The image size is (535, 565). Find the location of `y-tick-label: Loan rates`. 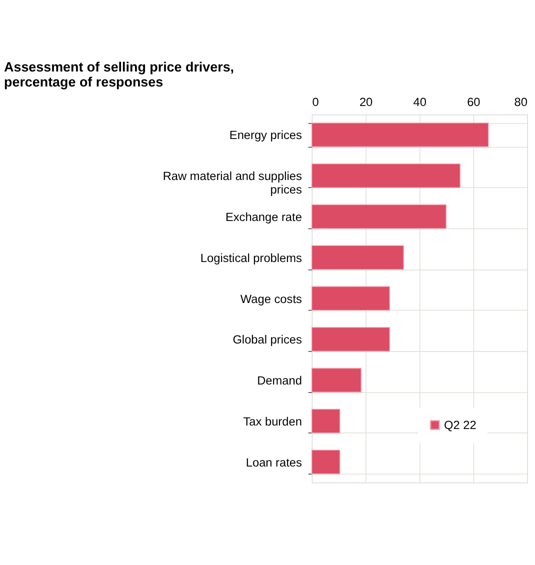

y-tick-label: Loan rates is located at coordinates (274, 462).